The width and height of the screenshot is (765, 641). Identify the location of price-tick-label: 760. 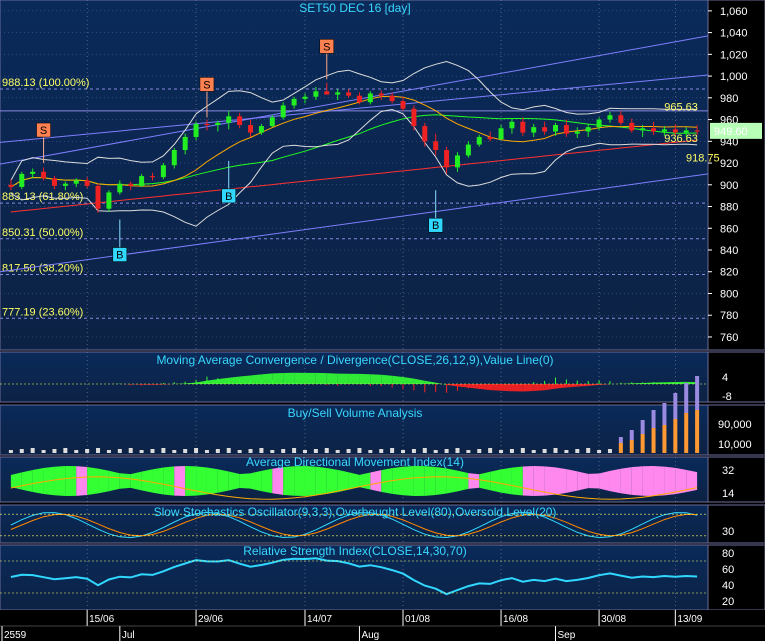
(729, 338).